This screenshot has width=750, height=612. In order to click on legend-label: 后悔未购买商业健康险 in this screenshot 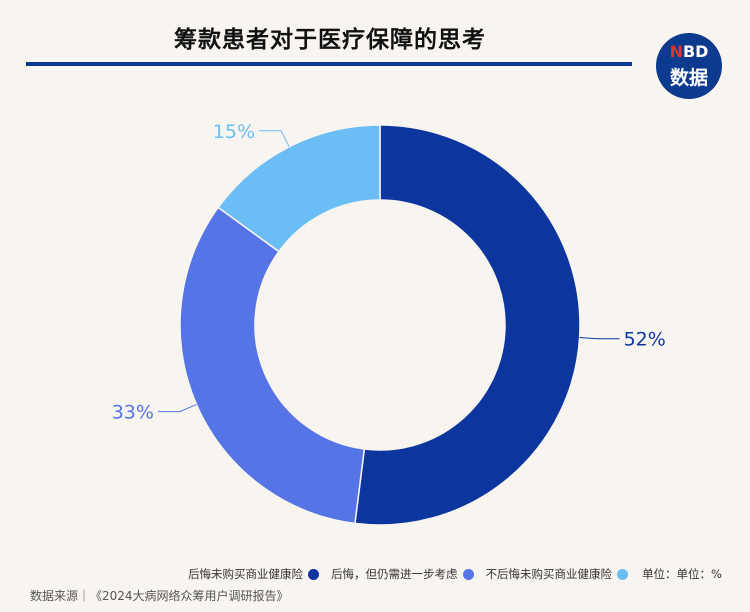, I will do `click(246, 574)`.